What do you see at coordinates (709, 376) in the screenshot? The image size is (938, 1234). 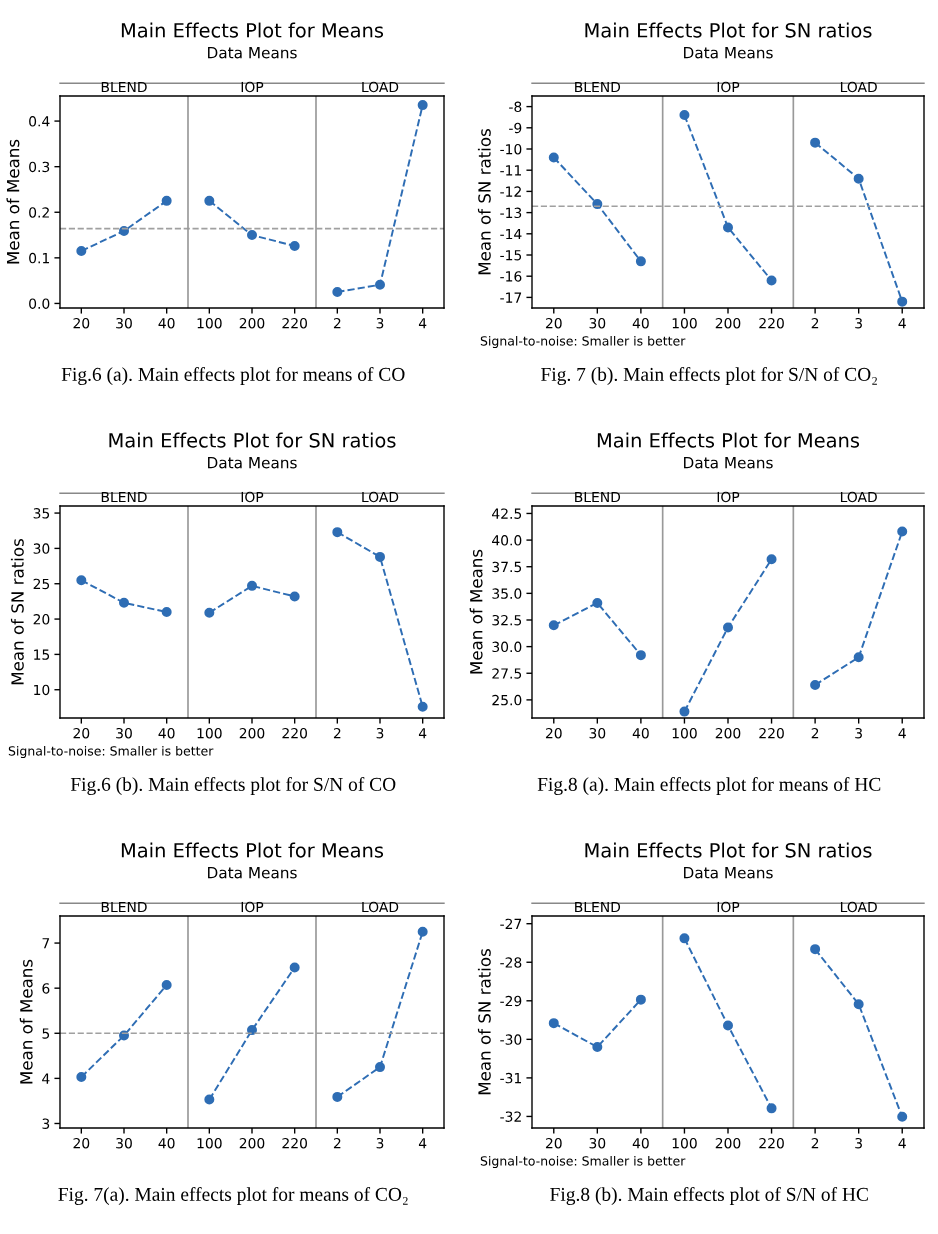 I see `caption: Fig. 7 (b). Main effects plot for S/N of CO₂` at bounding box center [709, 376].